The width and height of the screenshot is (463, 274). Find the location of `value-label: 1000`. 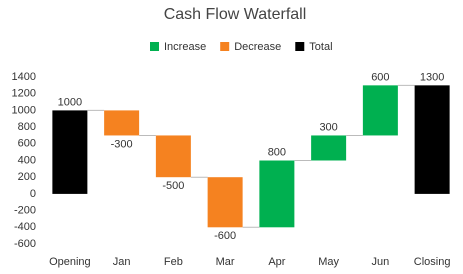

value-label: 1000 is located at coordinates (70, 102).